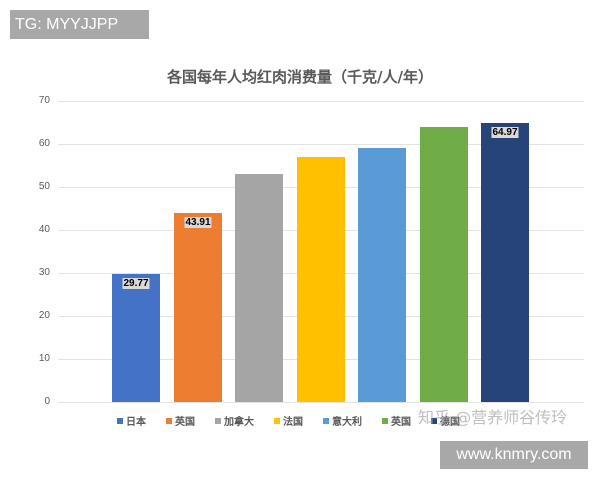  I want to click on chart-legend: 日本 英国 加拿大 法国 意大利 英国 德国, so click(298, 420).